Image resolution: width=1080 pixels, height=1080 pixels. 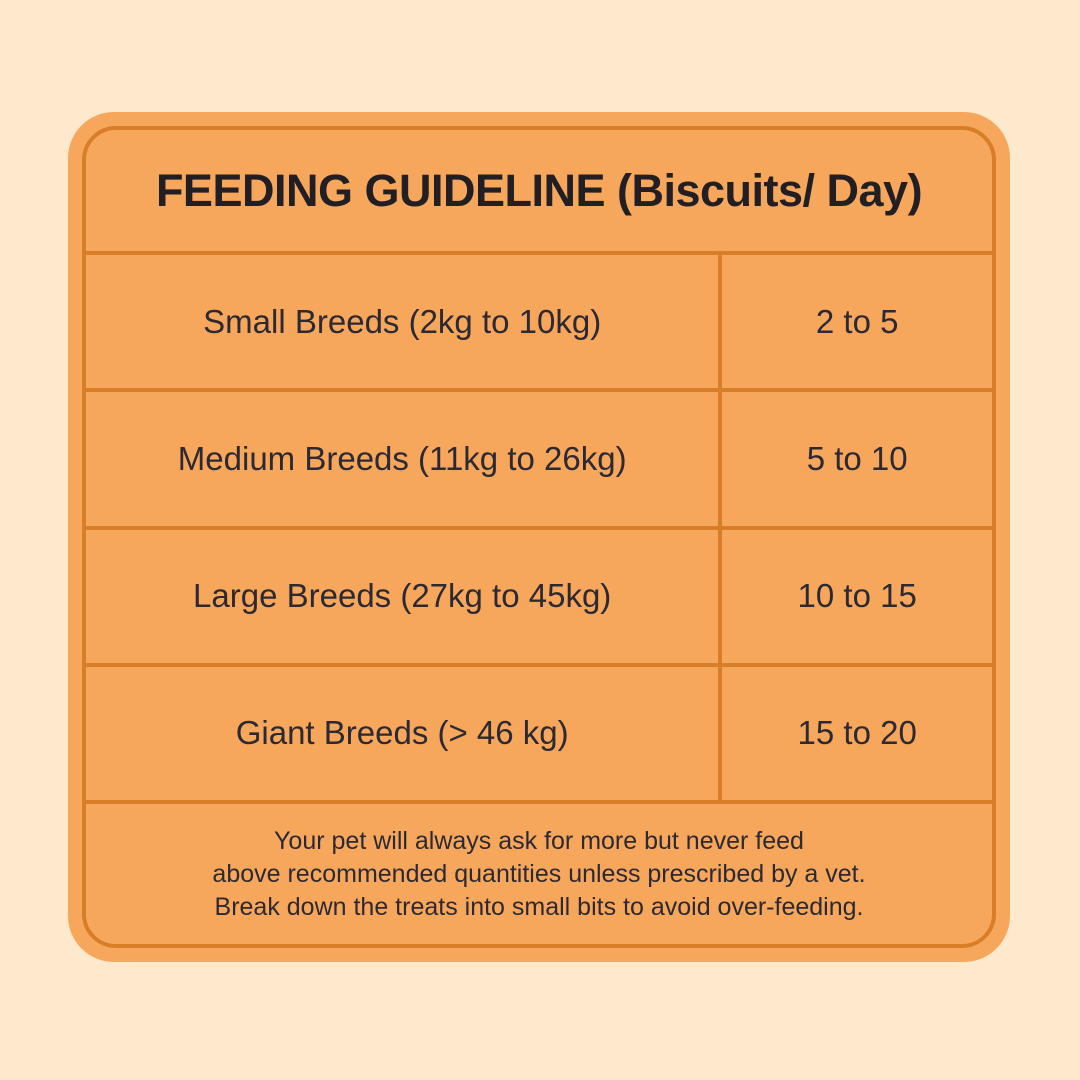 What do you see at coordinates (855, 596) in the screenshot?
I see `quantity-cell: 10 to 15` at bounding box center [855, 596].